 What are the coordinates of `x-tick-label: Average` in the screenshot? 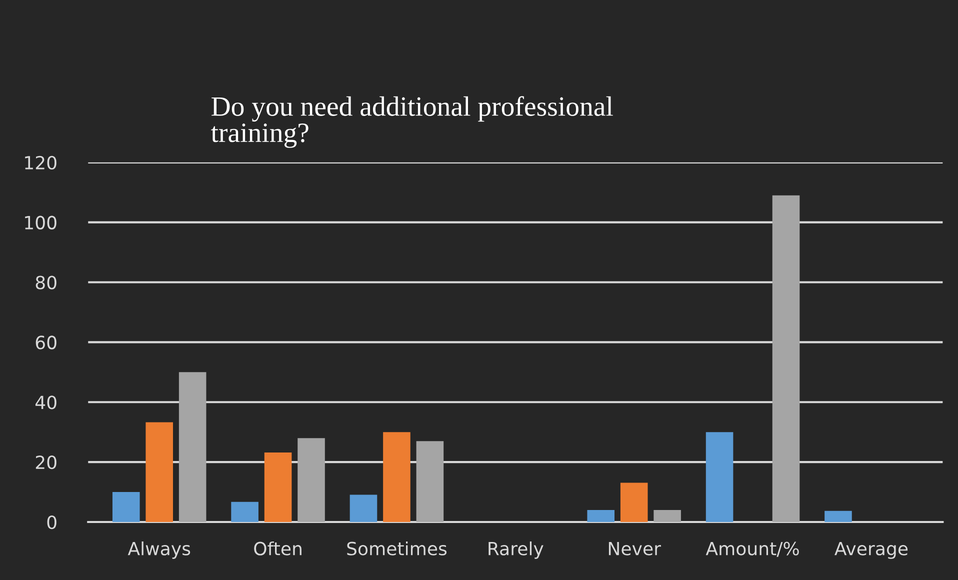 It's located at (871, 550).